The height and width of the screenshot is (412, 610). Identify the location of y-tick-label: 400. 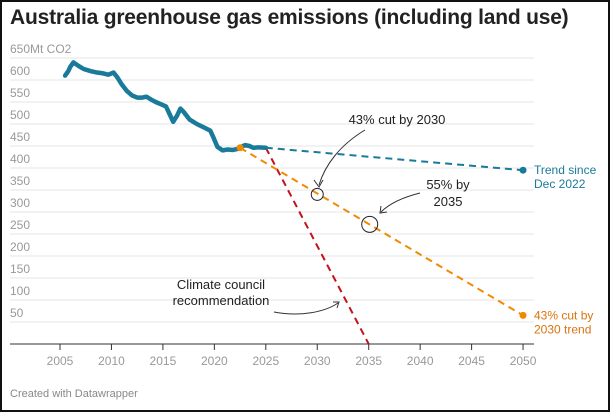
(20, 159).